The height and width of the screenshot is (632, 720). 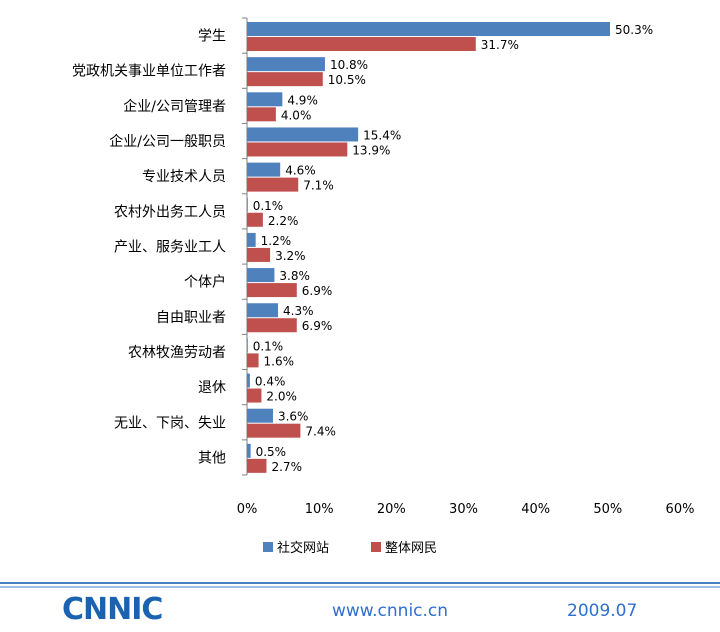 What do you see at coordinates (270, 382) in the screenshot?
I see `data-label: 0.4%` at bounding box center [270, 382].